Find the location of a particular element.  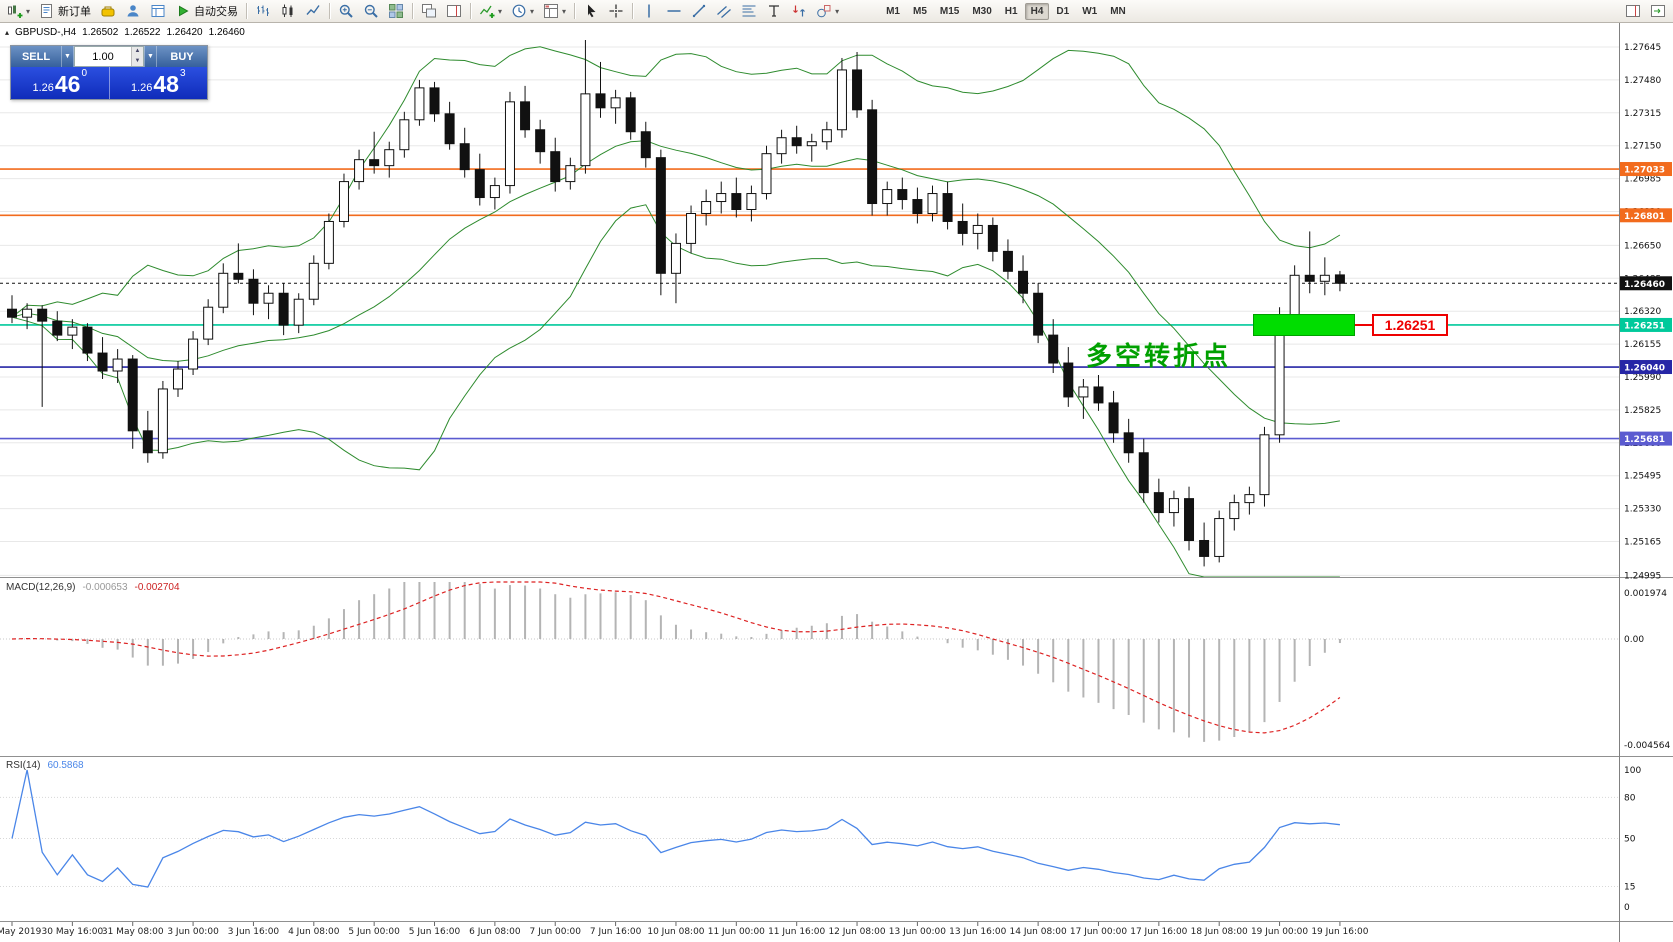

candles-icon is located at coordinates (288, 11).